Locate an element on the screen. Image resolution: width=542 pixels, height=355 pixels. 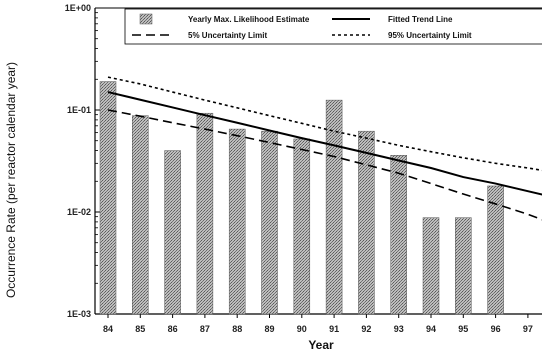
y-tick-label: 1E-02 is located at coordinates (79, 212).